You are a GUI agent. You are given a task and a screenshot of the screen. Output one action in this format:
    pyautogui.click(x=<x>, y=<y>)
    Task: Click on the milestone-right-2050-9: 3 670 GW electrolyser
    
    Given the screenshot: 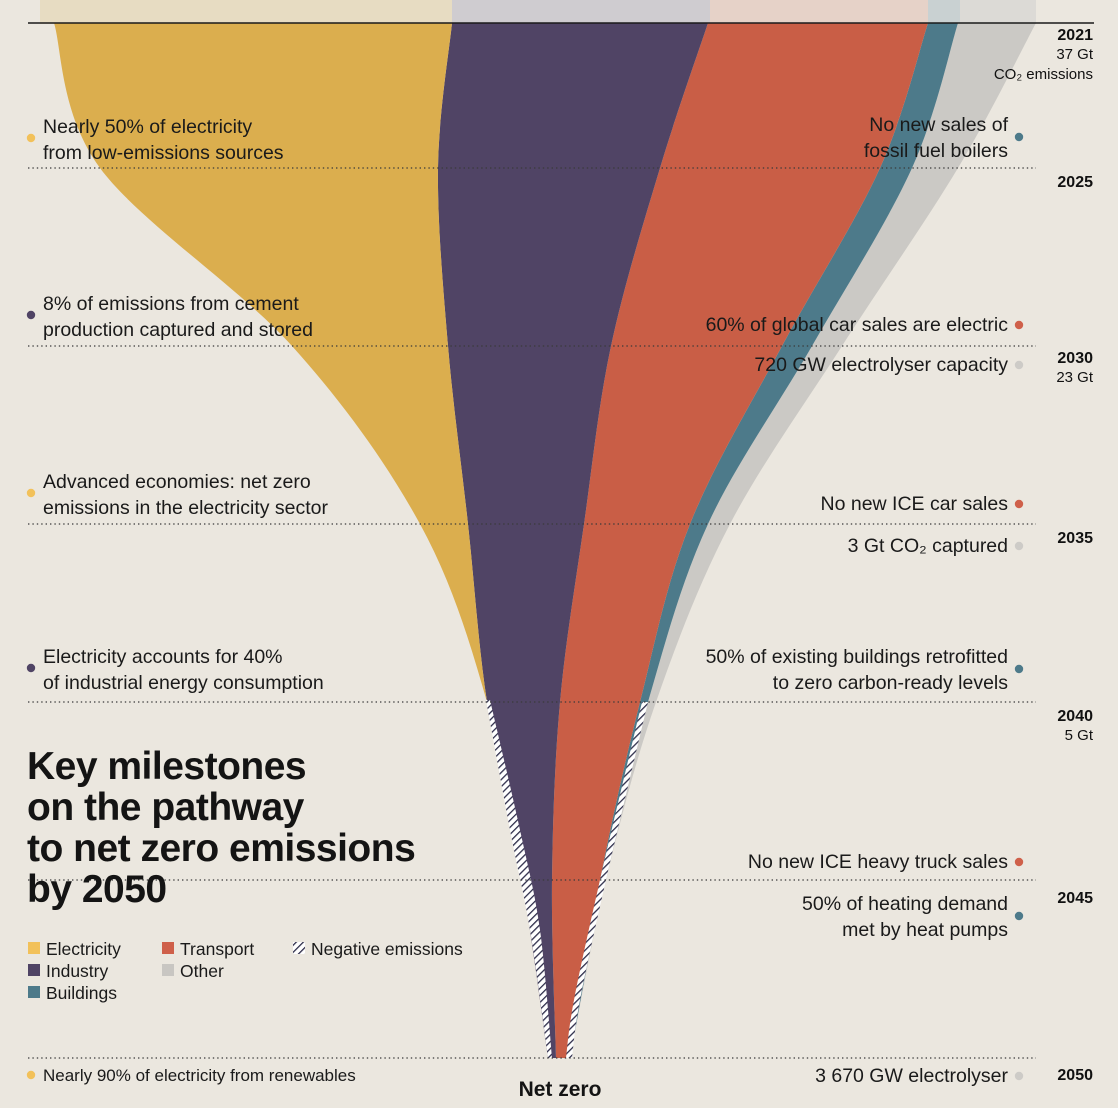 What is the action you would take?
    pyautogui.click(x=919, y=1076)
    